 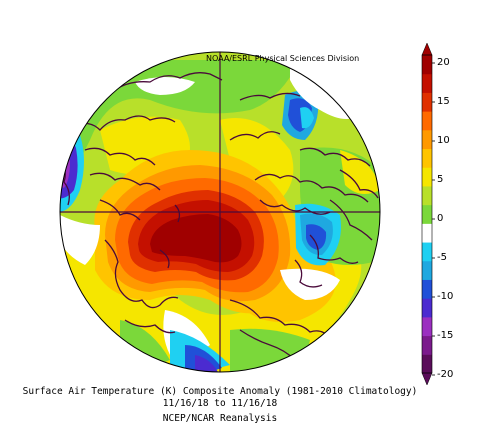 I want to click on colorbar-tick-label: 10, so click(x=443, y=140).